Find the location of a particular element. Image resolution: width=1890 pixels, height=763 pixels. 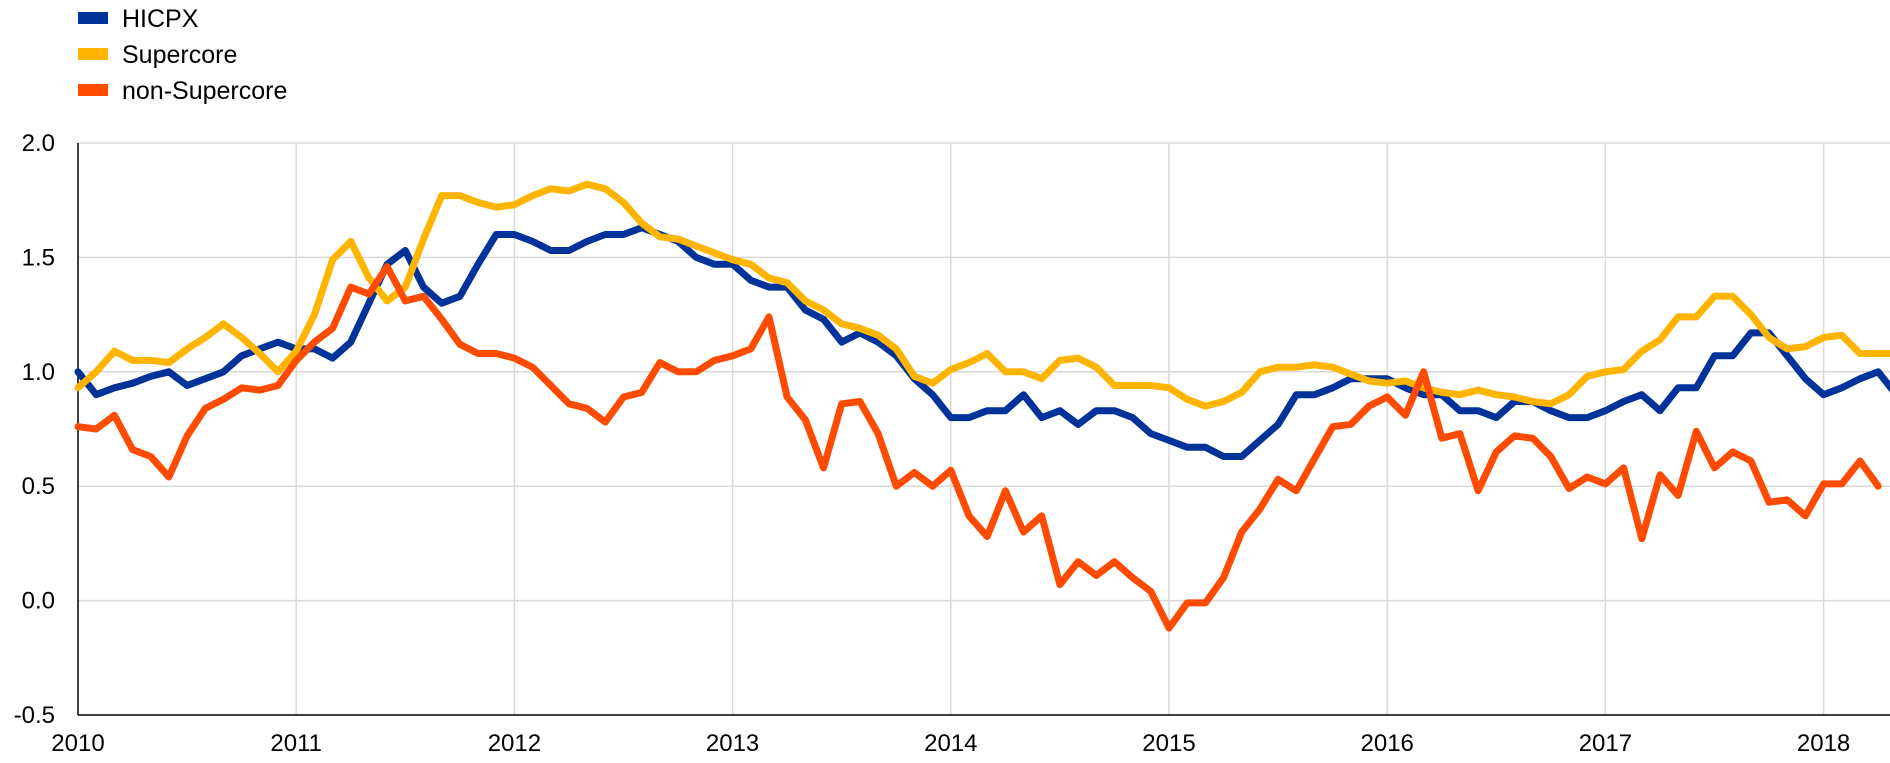

legend-item: Supercore is located at coordinates (157, 55).